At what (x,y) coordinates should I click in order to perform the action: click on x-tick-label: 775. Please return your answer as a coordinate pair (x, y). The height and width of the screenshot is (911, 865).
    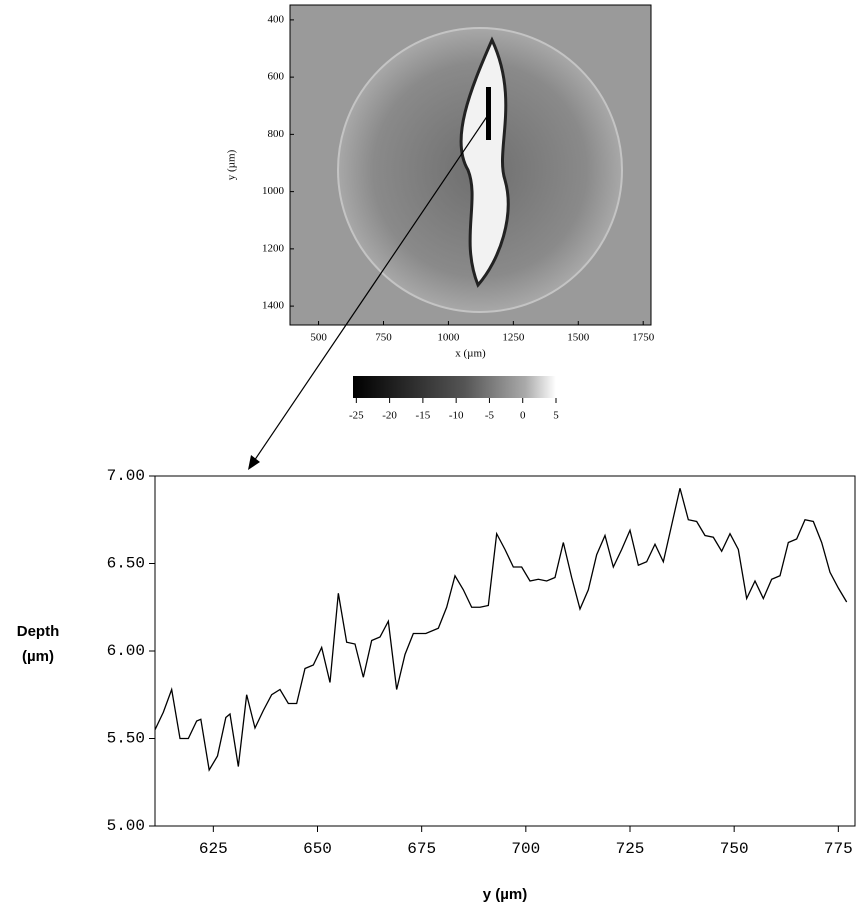
    Looking at the image, I should click on (838, 849).